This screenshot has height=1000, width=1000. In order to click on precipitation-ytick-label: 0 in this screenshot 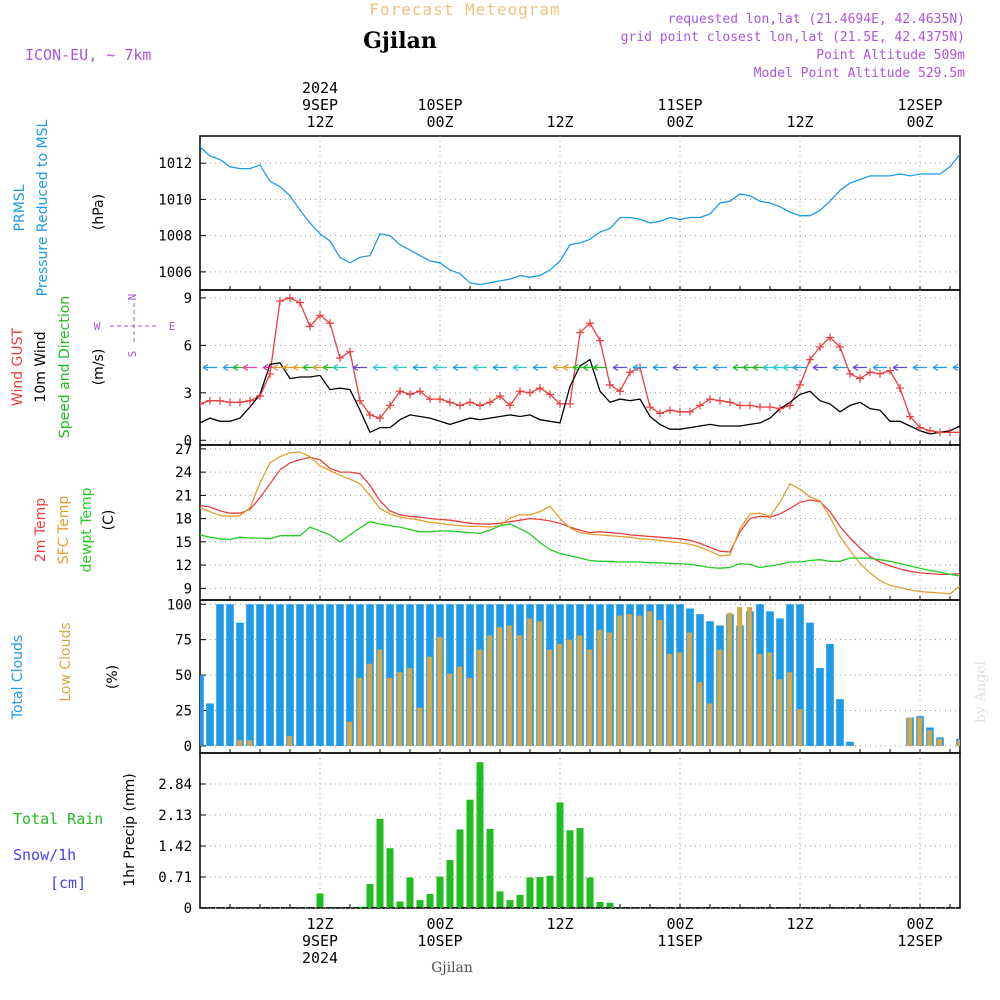, I will do `click(188, 909)`.